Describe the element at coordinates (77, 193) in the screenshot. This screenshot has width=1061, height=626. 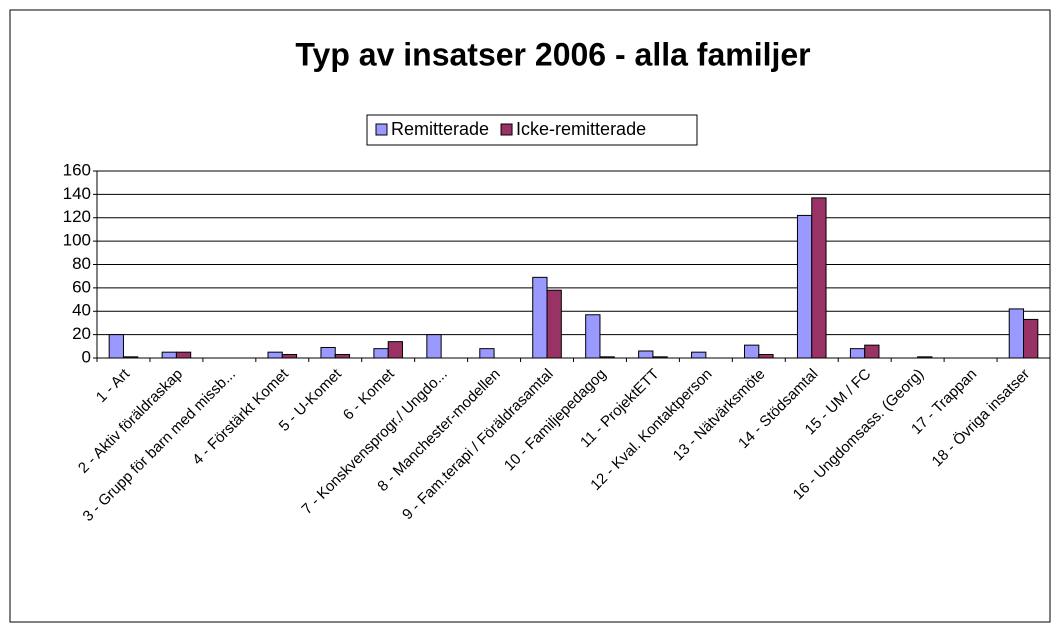
I see `y-tick-label: 140` at that location.